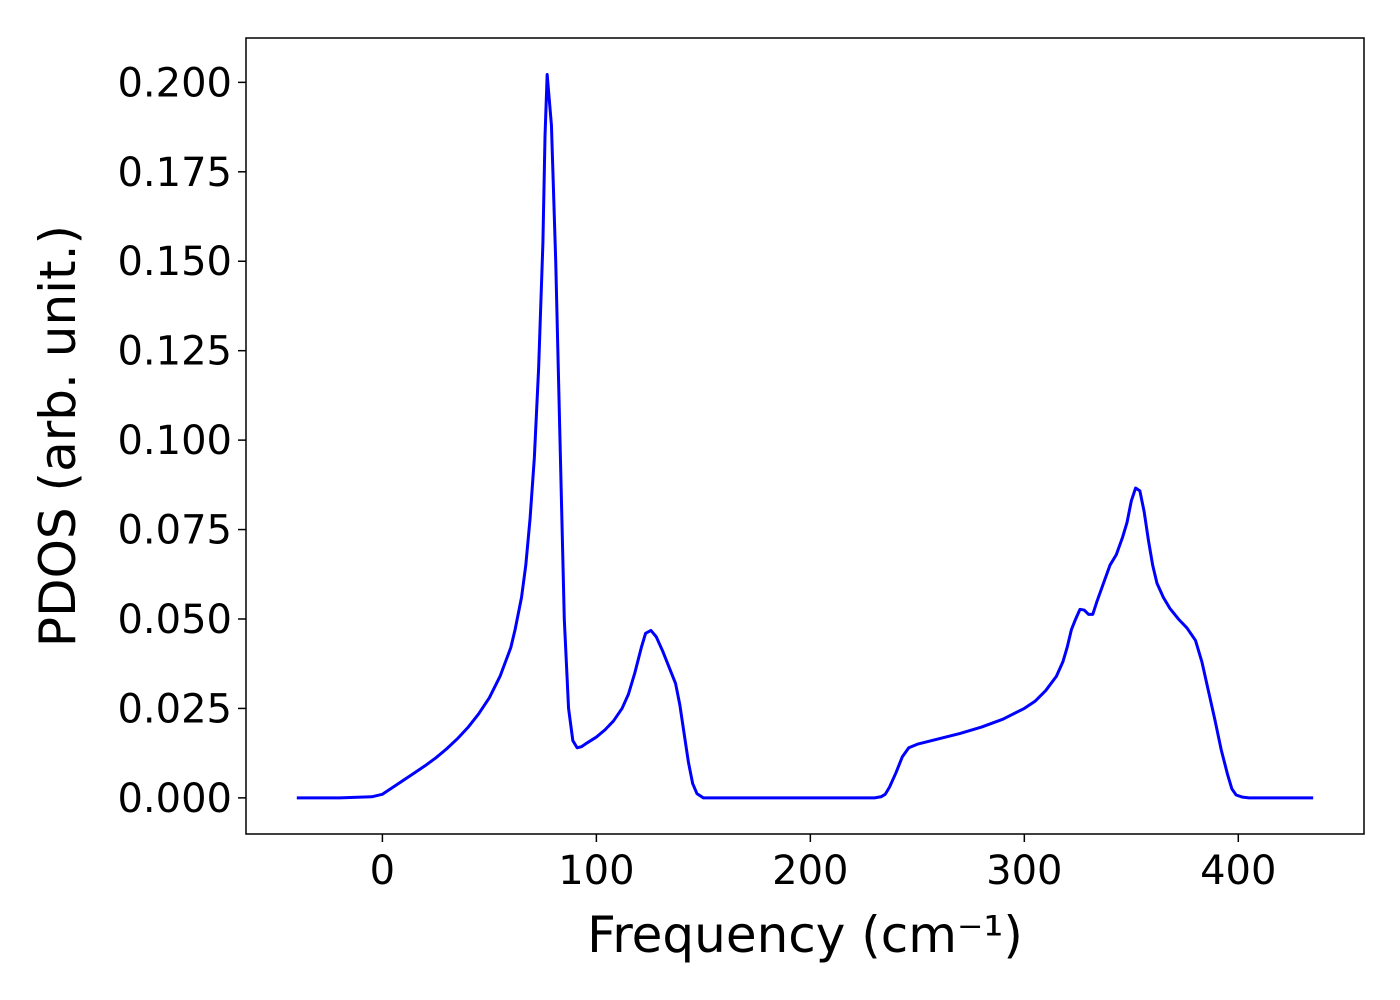 Image resolution: width=1400 pixels, height=1000 pixels. What do you see at coordinates (805, 935) in the screenshot?
I see `x-axis-label: Frequency (cm⁻¹)` at bounding box center [805, 935].